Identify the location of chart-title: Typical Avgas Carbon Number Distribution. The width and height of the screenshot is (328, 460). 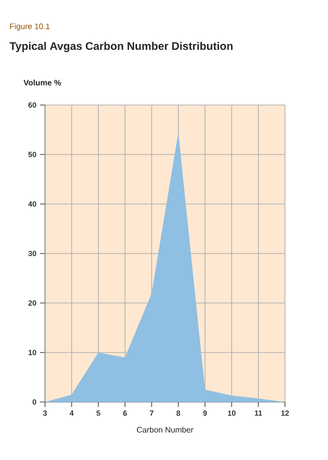
(121, 47).